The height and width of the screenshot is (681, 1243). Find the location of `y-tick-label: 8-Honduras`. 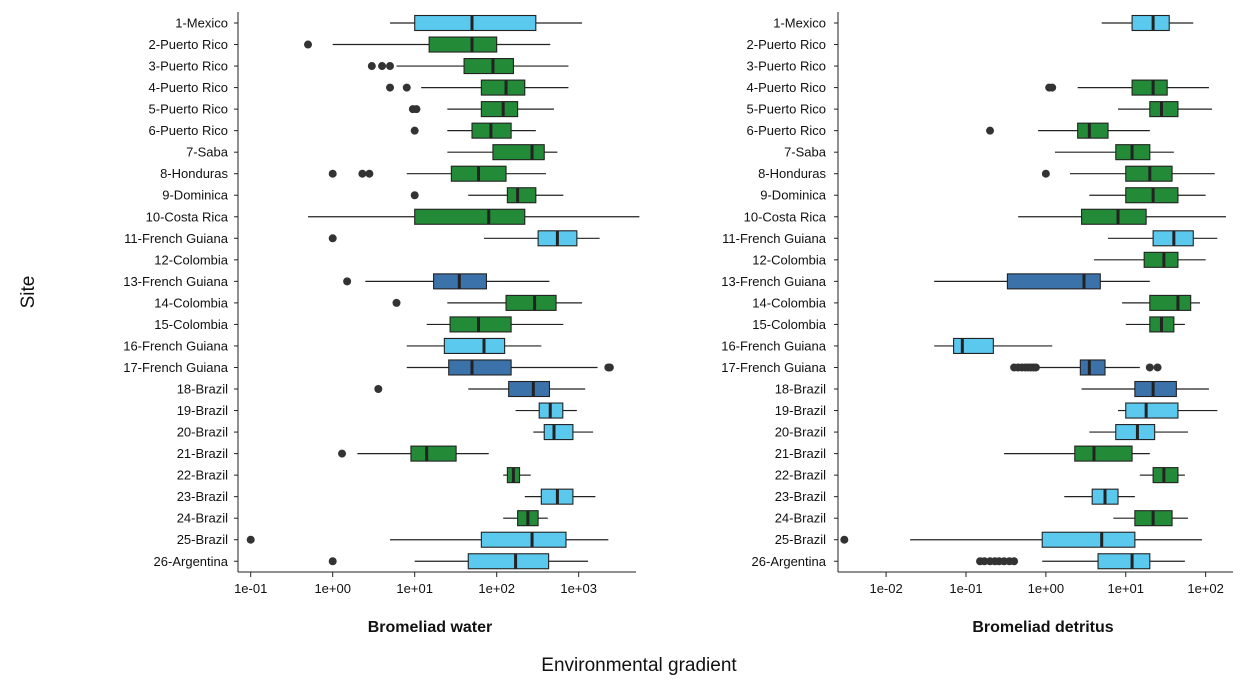

y-tick-label: 8-Honduras is located at coordinates (792, 173).